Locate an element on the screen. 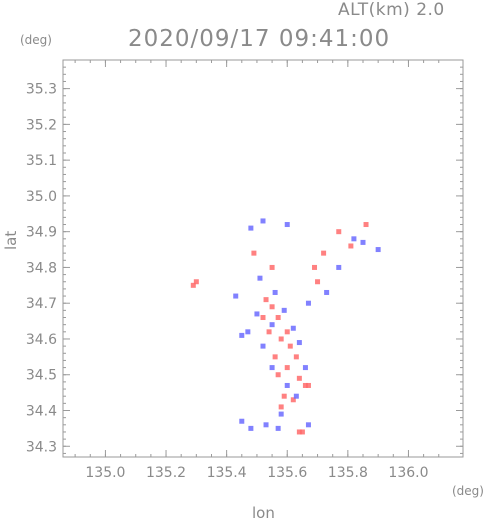 Image resolution: width=491 pixels, height=522 pixels. y-tick-label: 35.0 is located at coordinates (41, 197).